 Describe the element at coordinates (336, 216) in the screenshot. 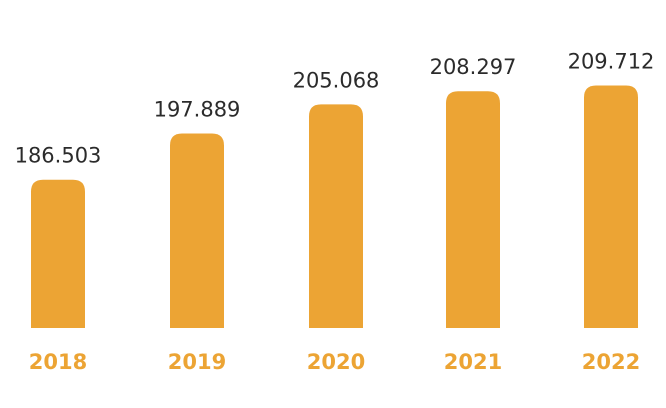

I see `bar-2020` at that location.